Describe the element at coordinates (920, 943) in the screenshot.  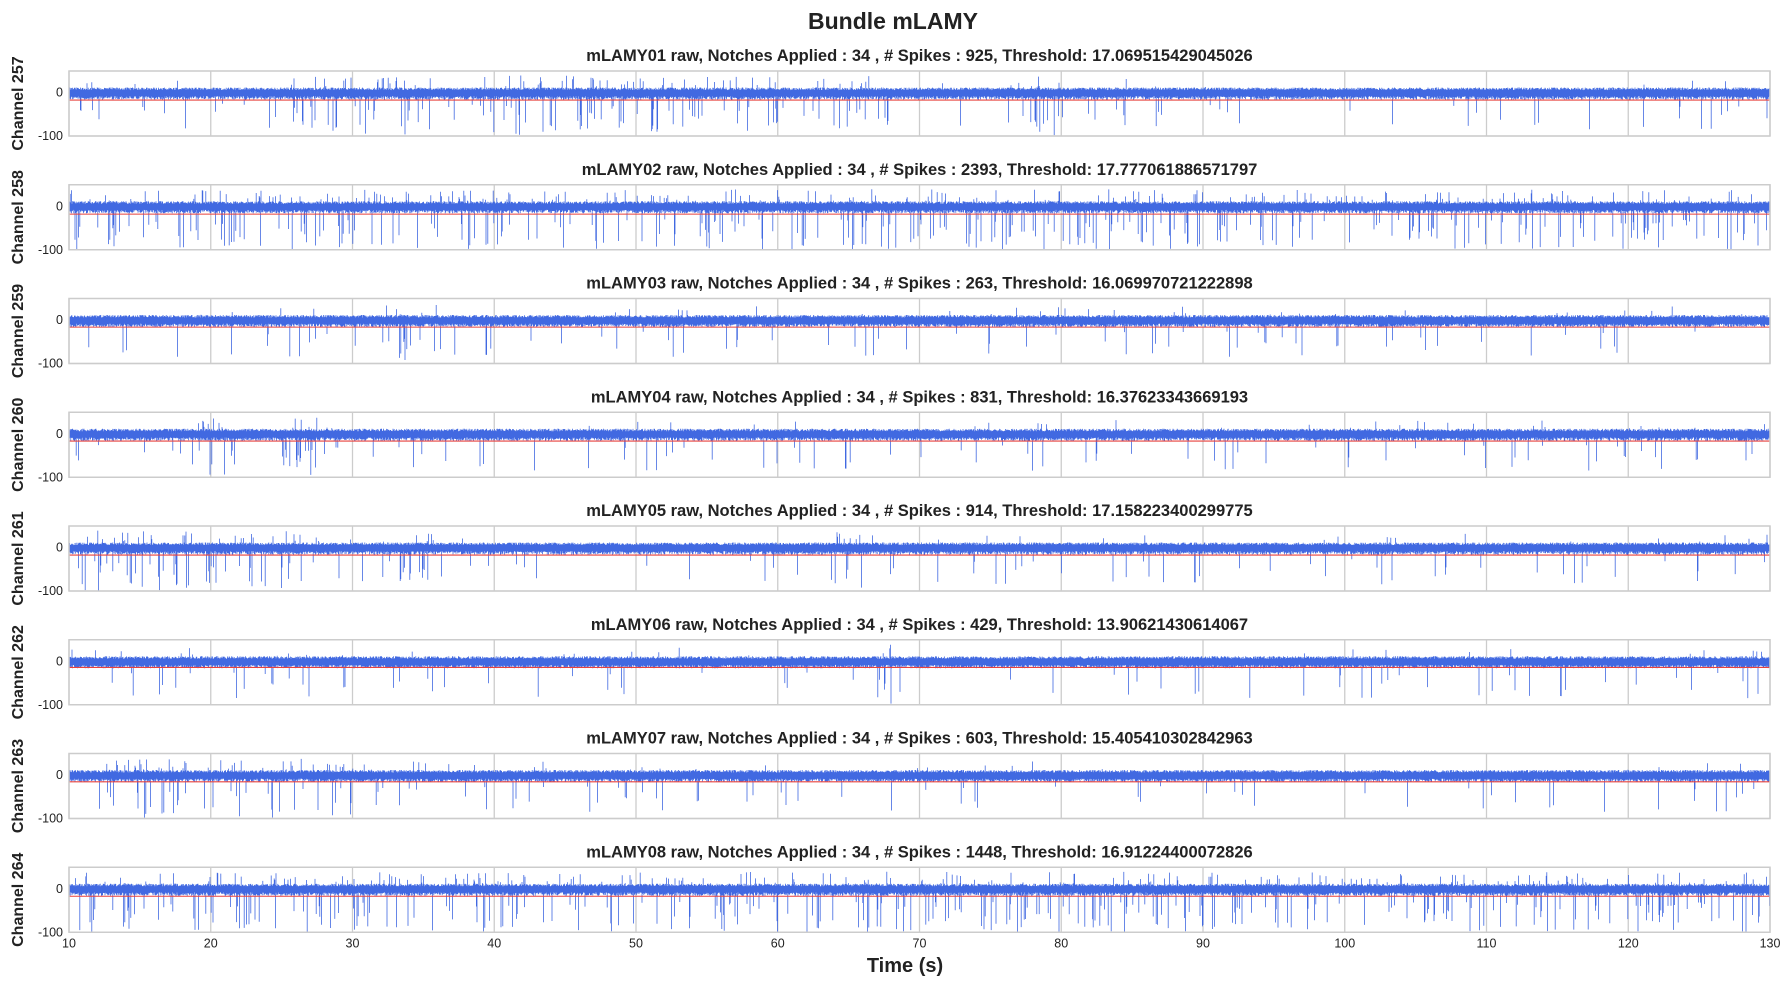
I see `x-tick-label: 70` at that location.